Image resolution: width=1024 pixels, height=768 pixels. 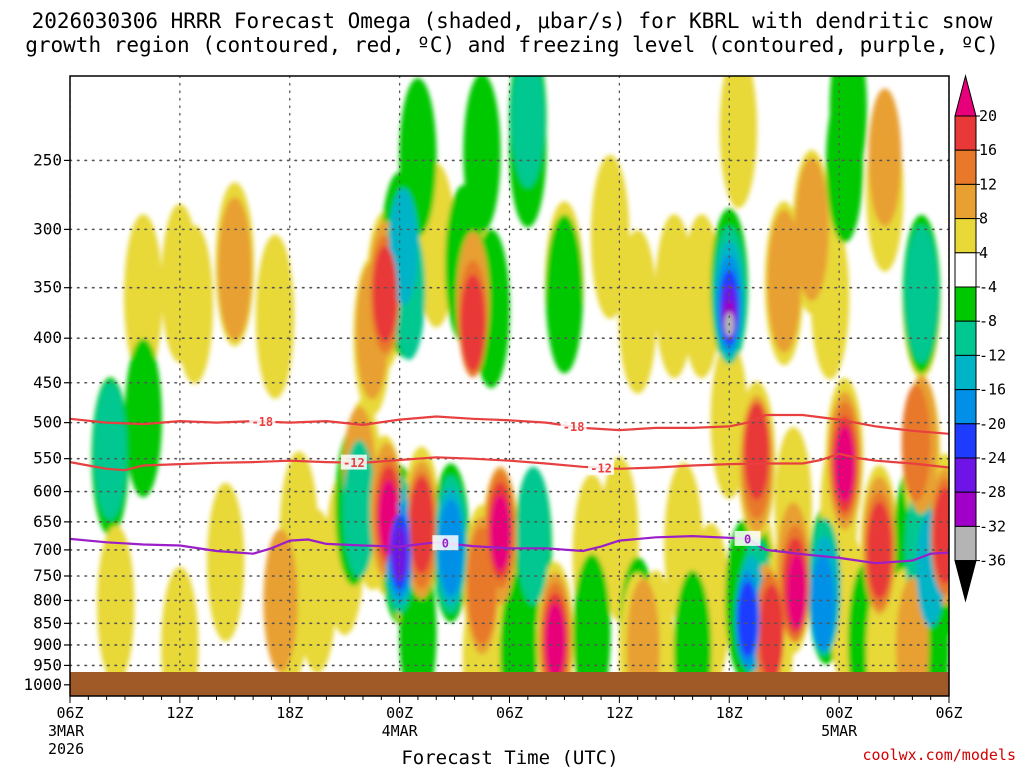 I want to click on y-tick-label: 950, so click(x=47, y=664).